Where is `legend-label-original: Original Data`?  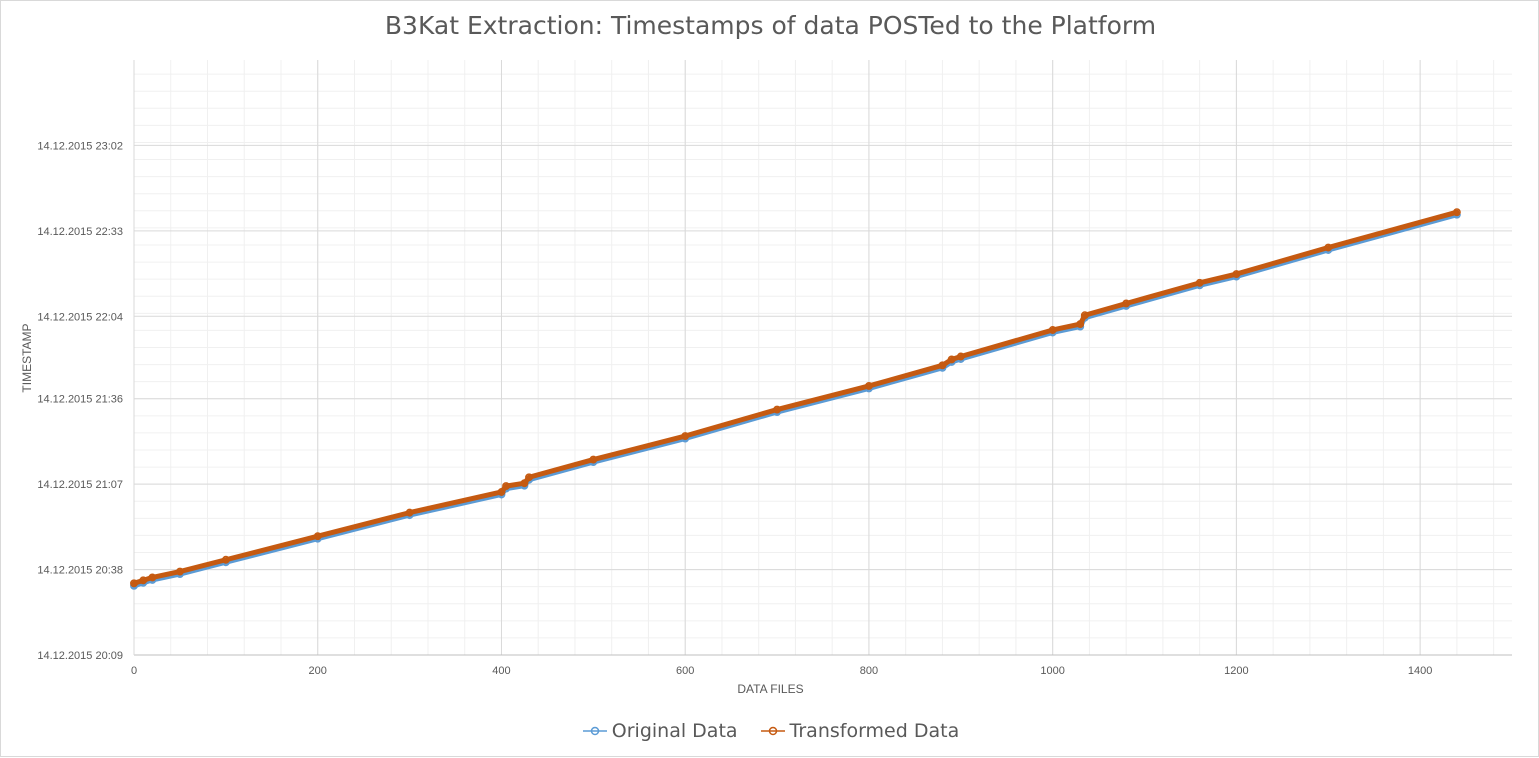
legend-label-original: Original Data is located at coordinates (674, 731).